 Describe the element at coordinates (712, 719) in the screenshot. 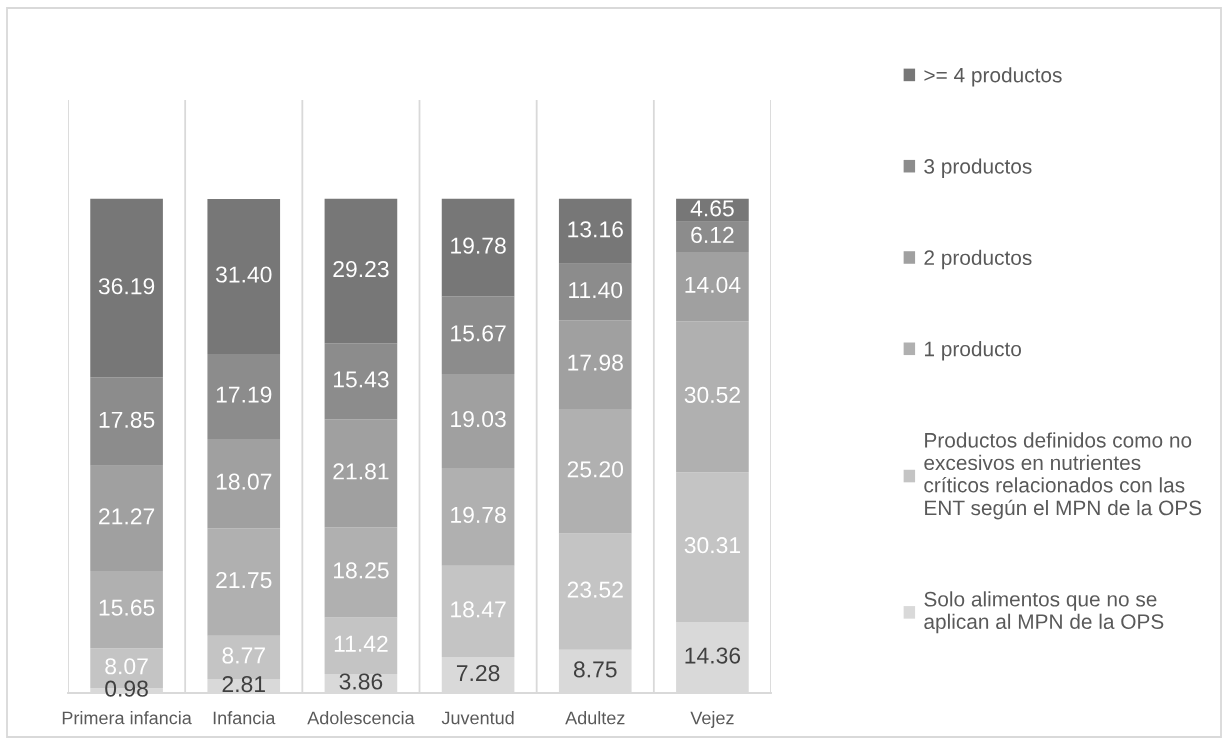

I see `x-tick-label: Vejez` at that location.